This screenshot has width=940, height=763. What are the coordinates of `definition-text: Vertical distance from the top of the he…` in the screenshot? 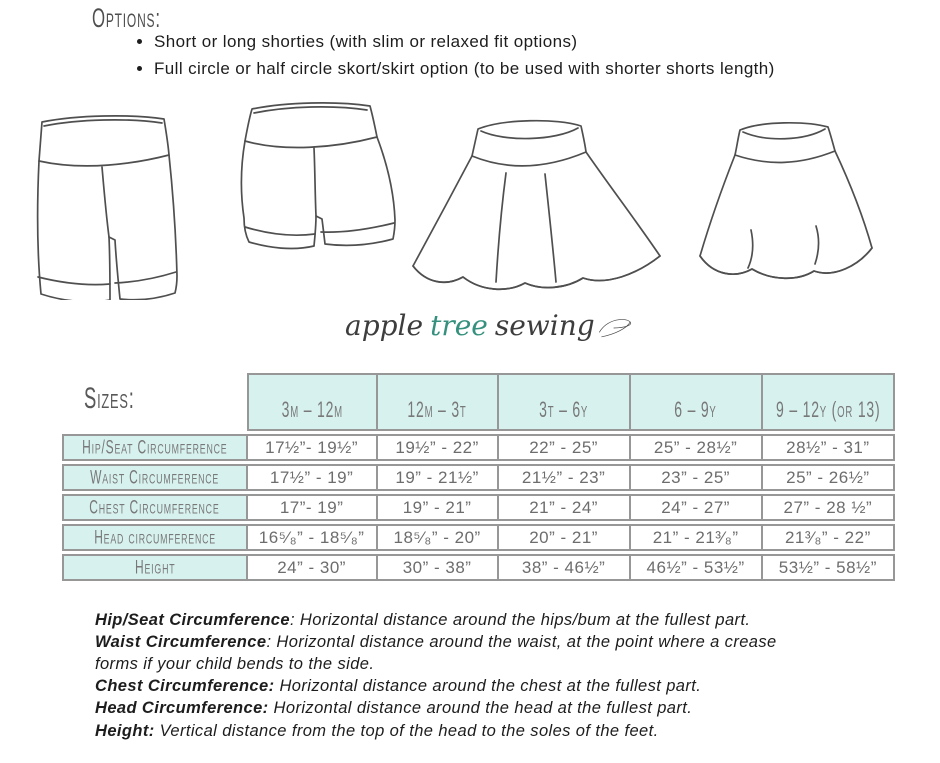 It's located at (406, 730).